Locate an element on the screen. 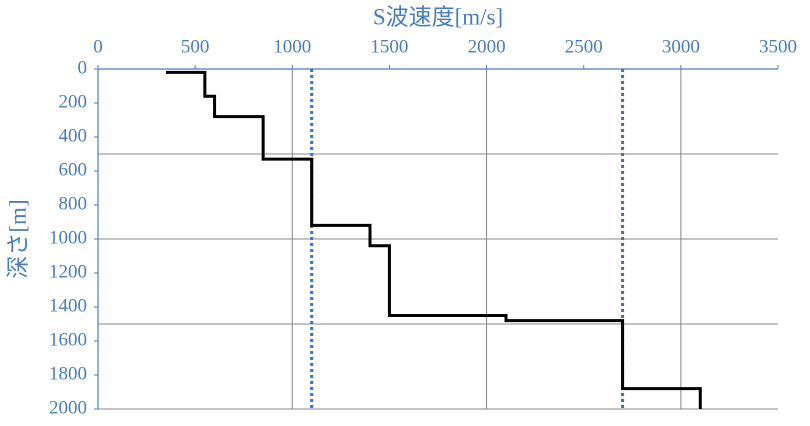 Image resolution: width=810 pixels, height=426 pixels. x-tick-label: 3000 is located at coordinates (681, 46).